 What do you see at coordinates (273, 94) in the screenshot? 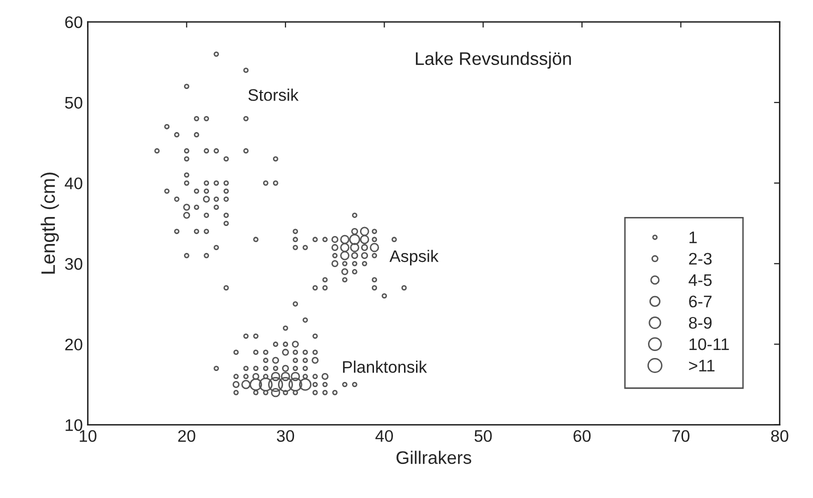
I see `annotation: Storsik` at bounding box center [273, 94].